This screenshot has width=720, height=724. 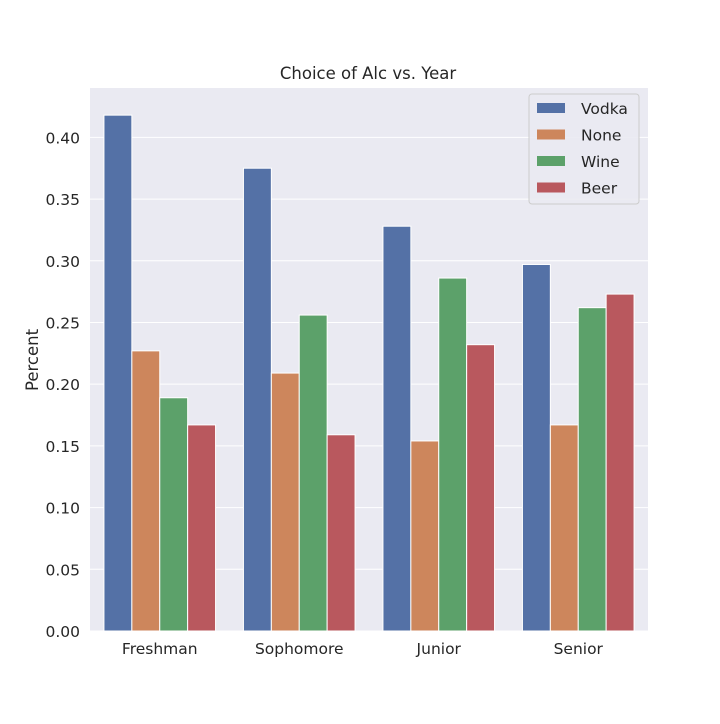 I want to click on y-tick-label: 0.00, so click(x=62, y=632).